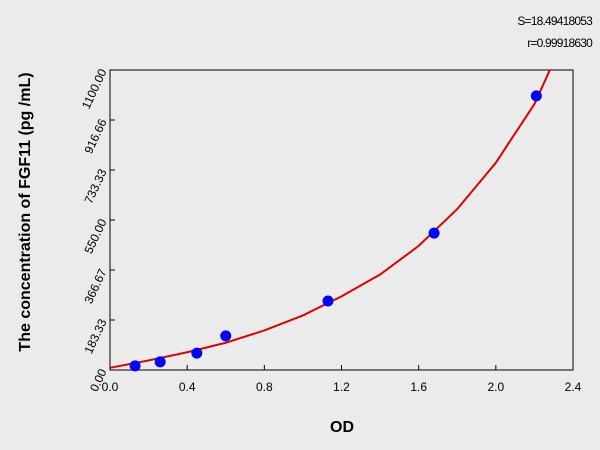  Describe the element at coordinates (418, 387) in the screenshot. I see `x-tick-label: 1.6` at that location.